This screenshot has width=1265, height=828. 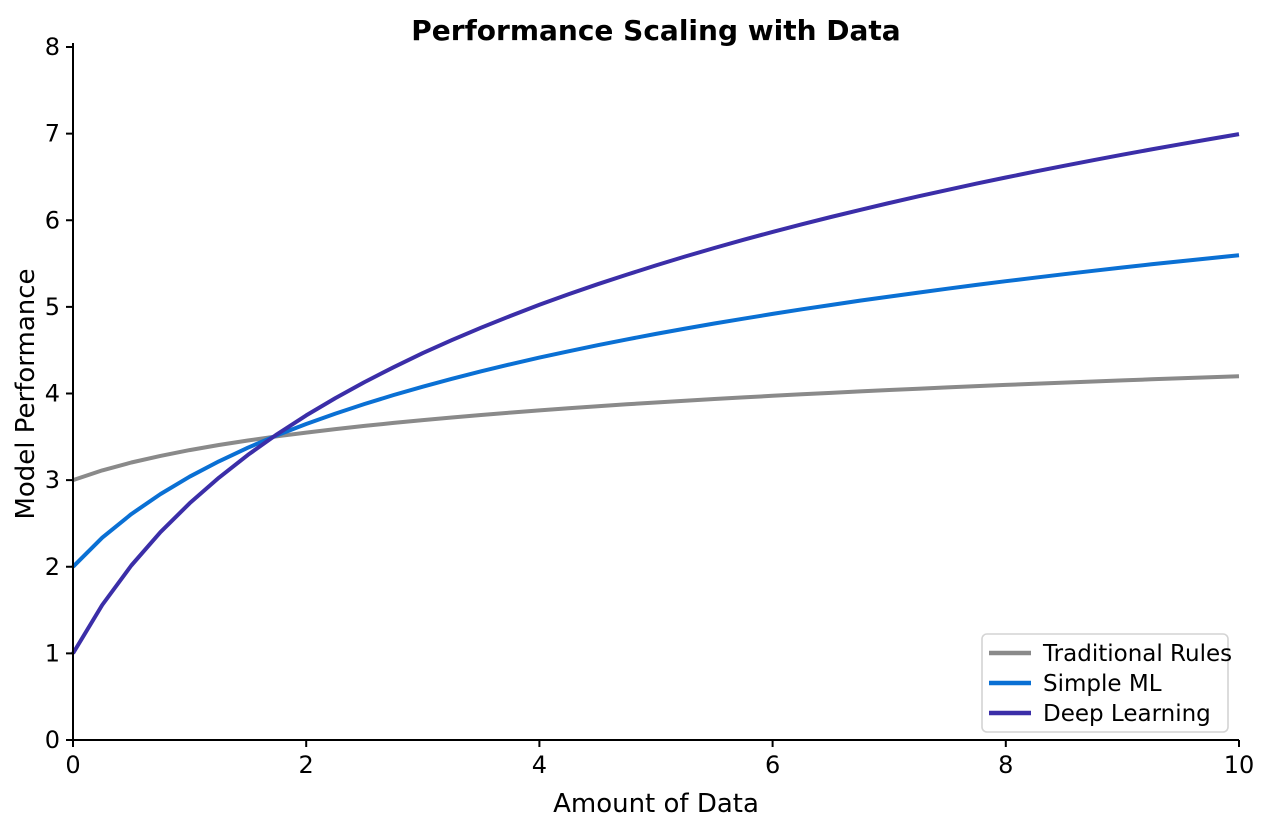 I want to click on x-tick-label: 8, so click(x=1005, y=765).